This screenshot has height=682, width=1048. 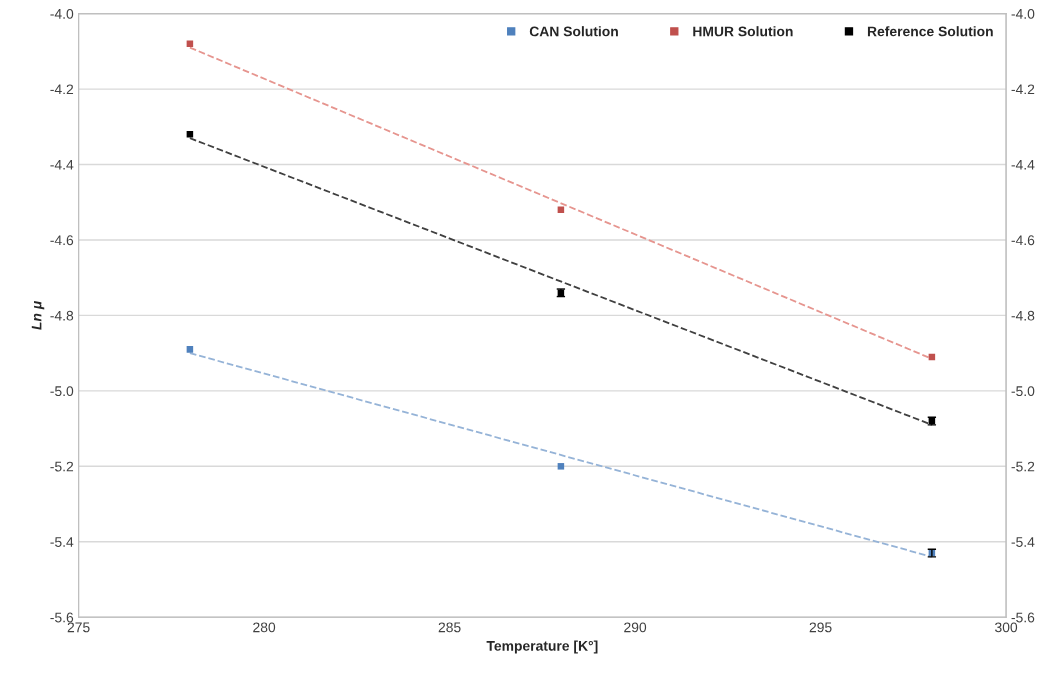 What do you see at coordinates (1023, 315) in the screenshot?
I see `y2-tick-label: -4.8` at bounding box center [1023, 315].